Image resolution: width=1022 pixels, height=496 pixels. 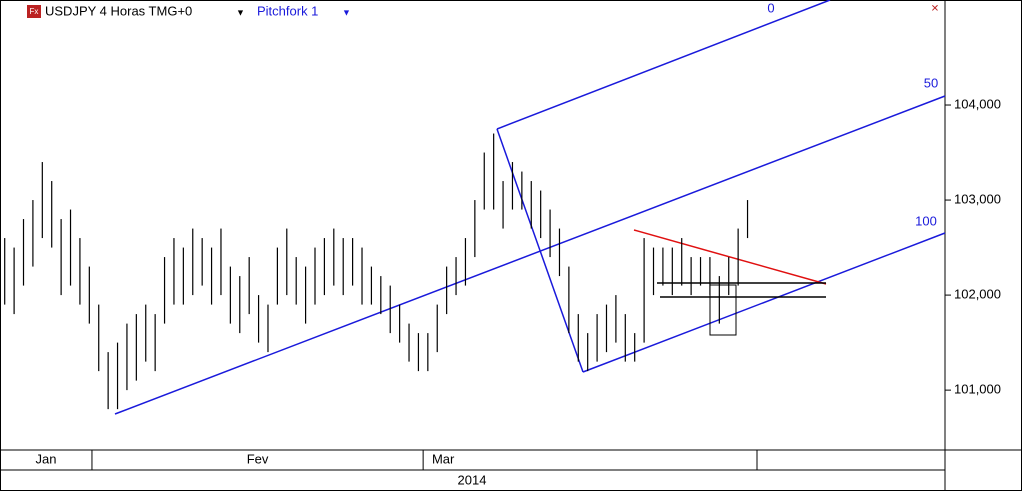 I want to click on y-tick-label: 104,000, so click(x=977, y=103).